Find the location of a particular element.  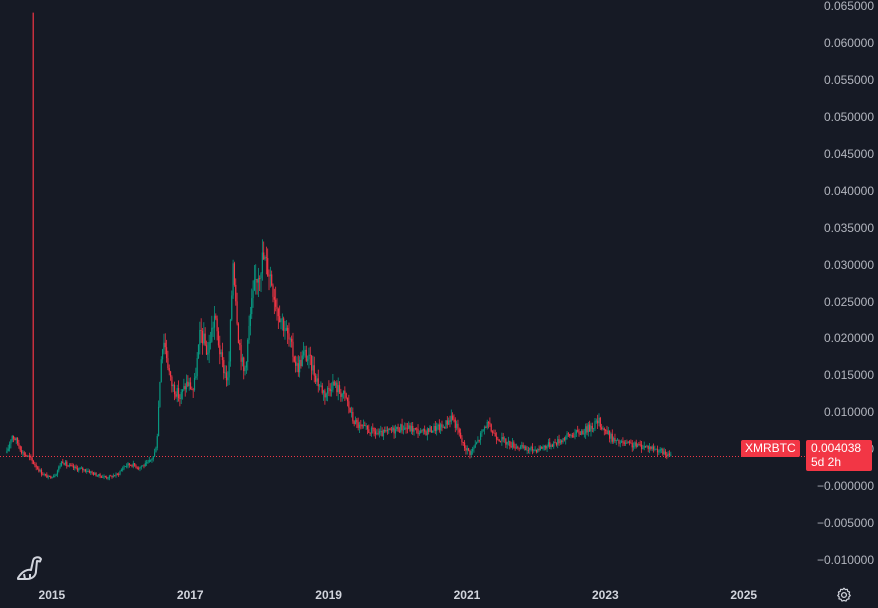

tradingview-dino-icon is located at coordinates (30, 567).